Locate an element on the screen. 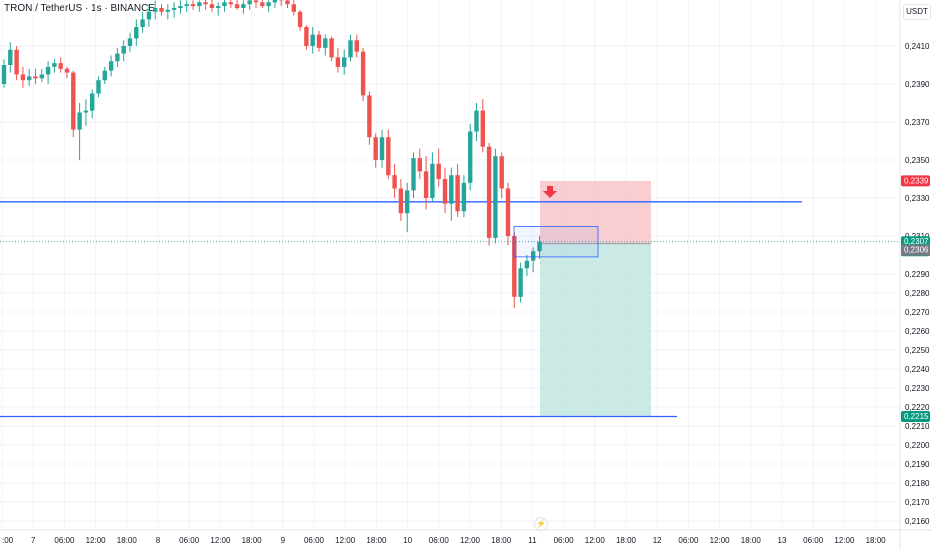 Image resolution: width=932 pixels, height=550 pixels. currency-button: USDT is located at coordinates (917, 12).